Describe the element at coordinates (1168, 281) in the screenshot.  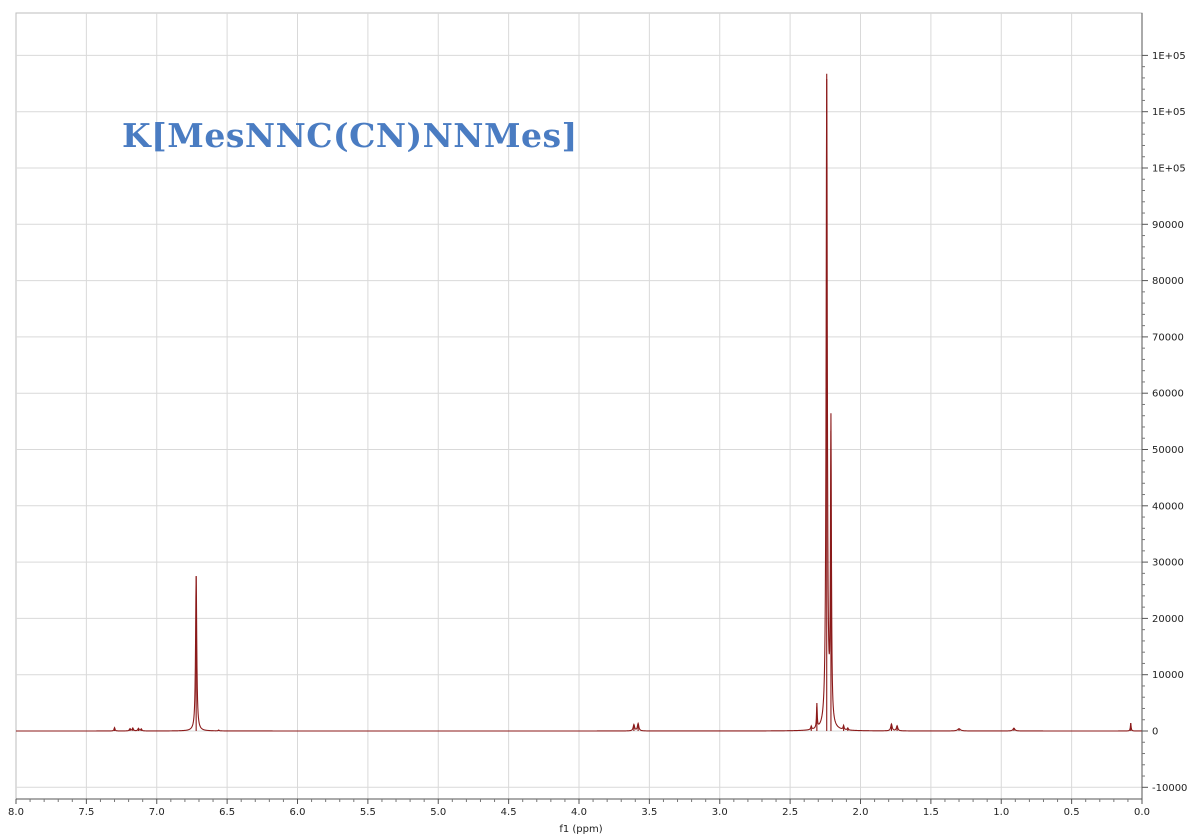
I see `y-tick-label: 80000` at that location.